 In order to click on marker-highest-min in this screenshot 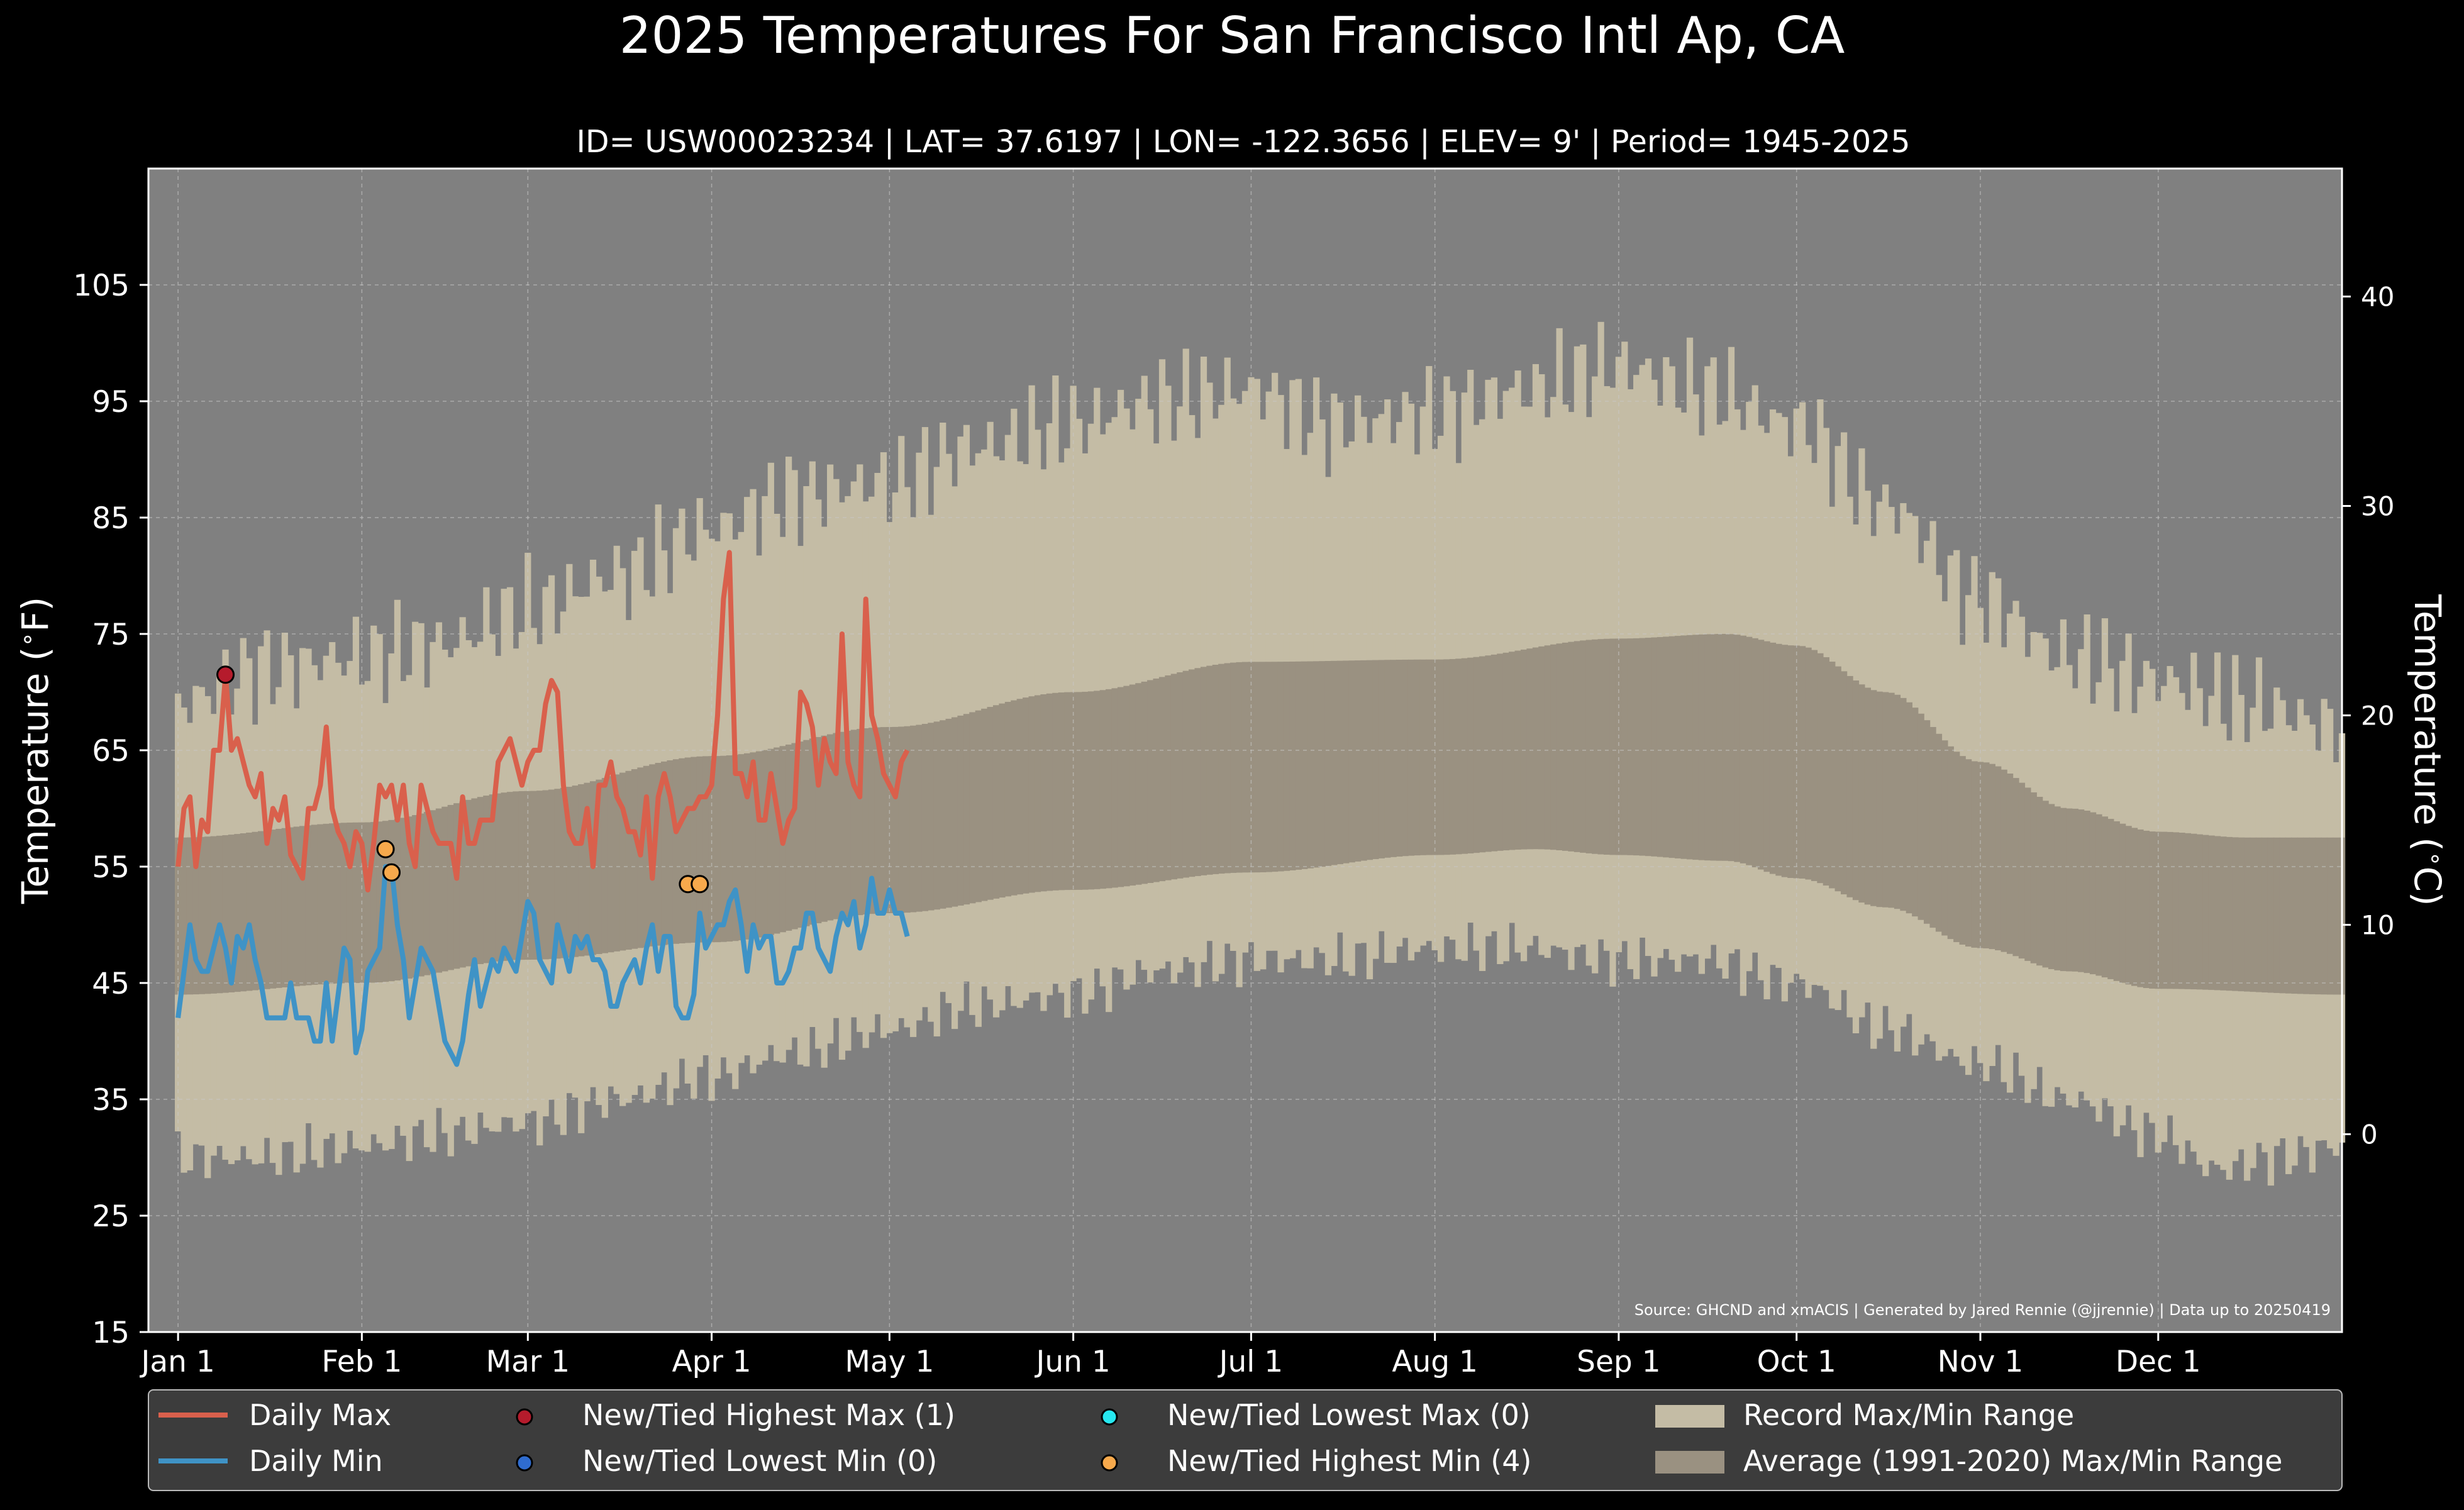, I will do `click(391, 872)`.